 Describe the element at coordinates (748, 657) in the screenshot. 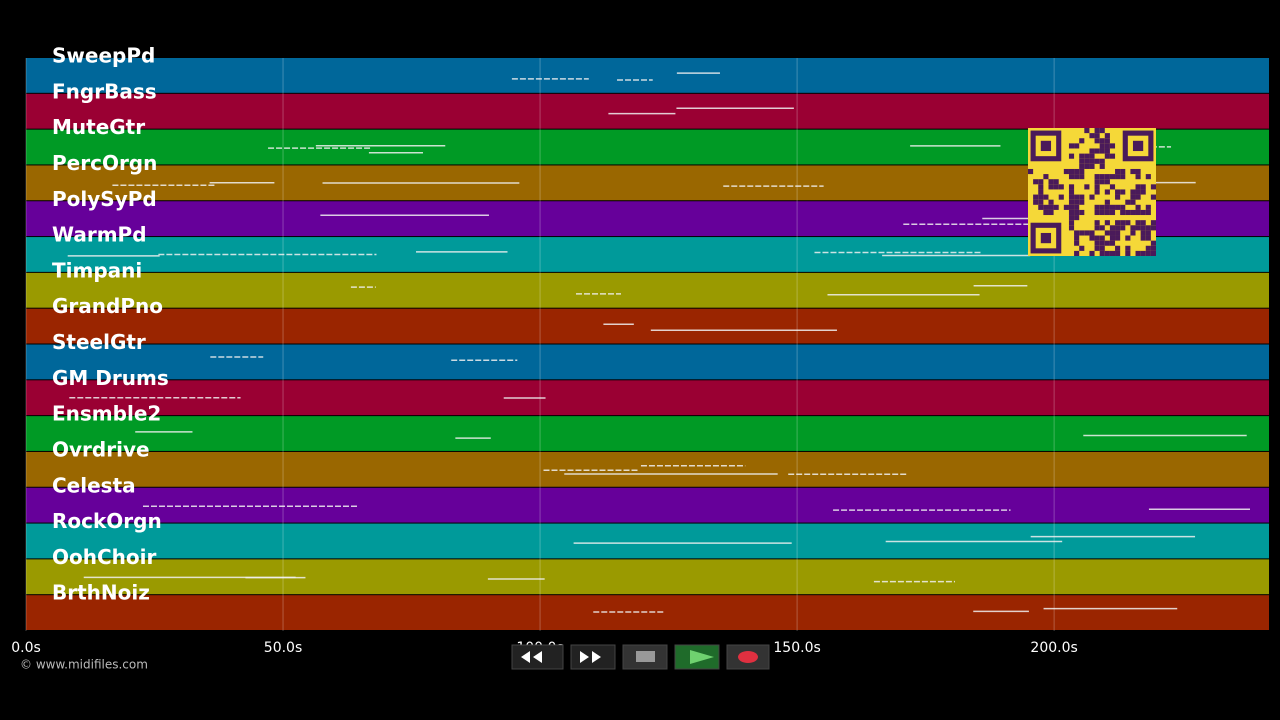

I see `record-button` at that location.